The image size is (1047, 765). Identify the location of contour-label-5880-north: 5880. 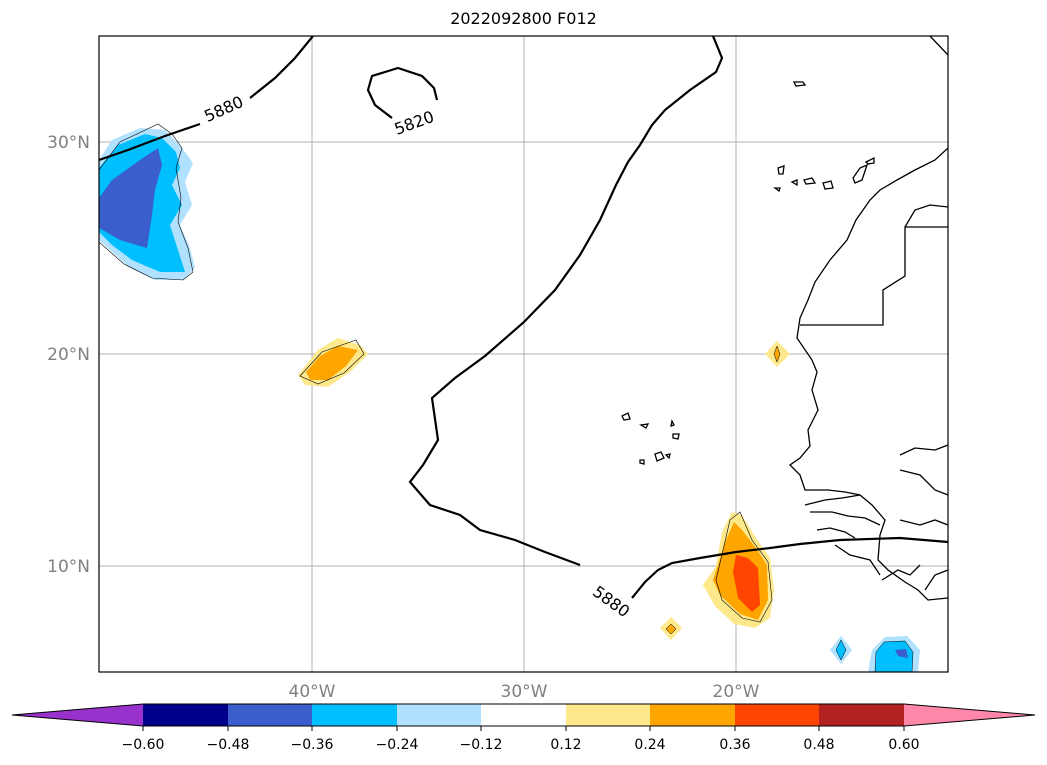
(223, 109).